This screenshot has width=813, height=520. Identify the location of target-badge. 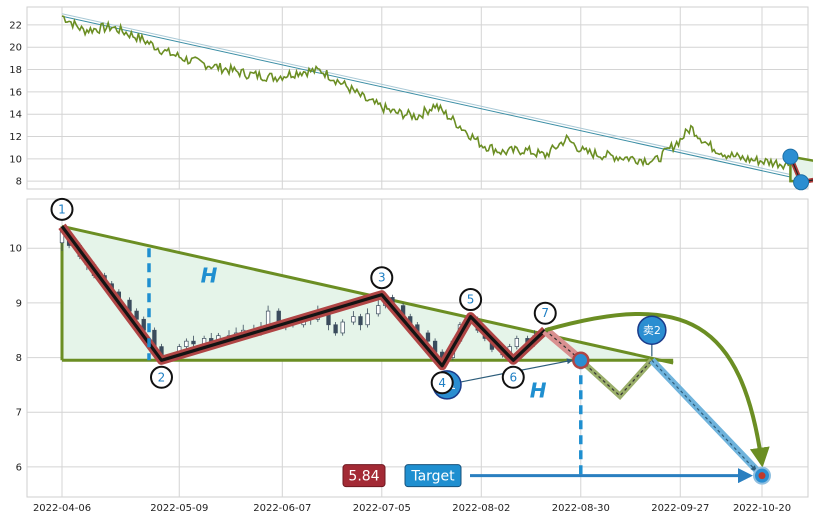
(433, 476).